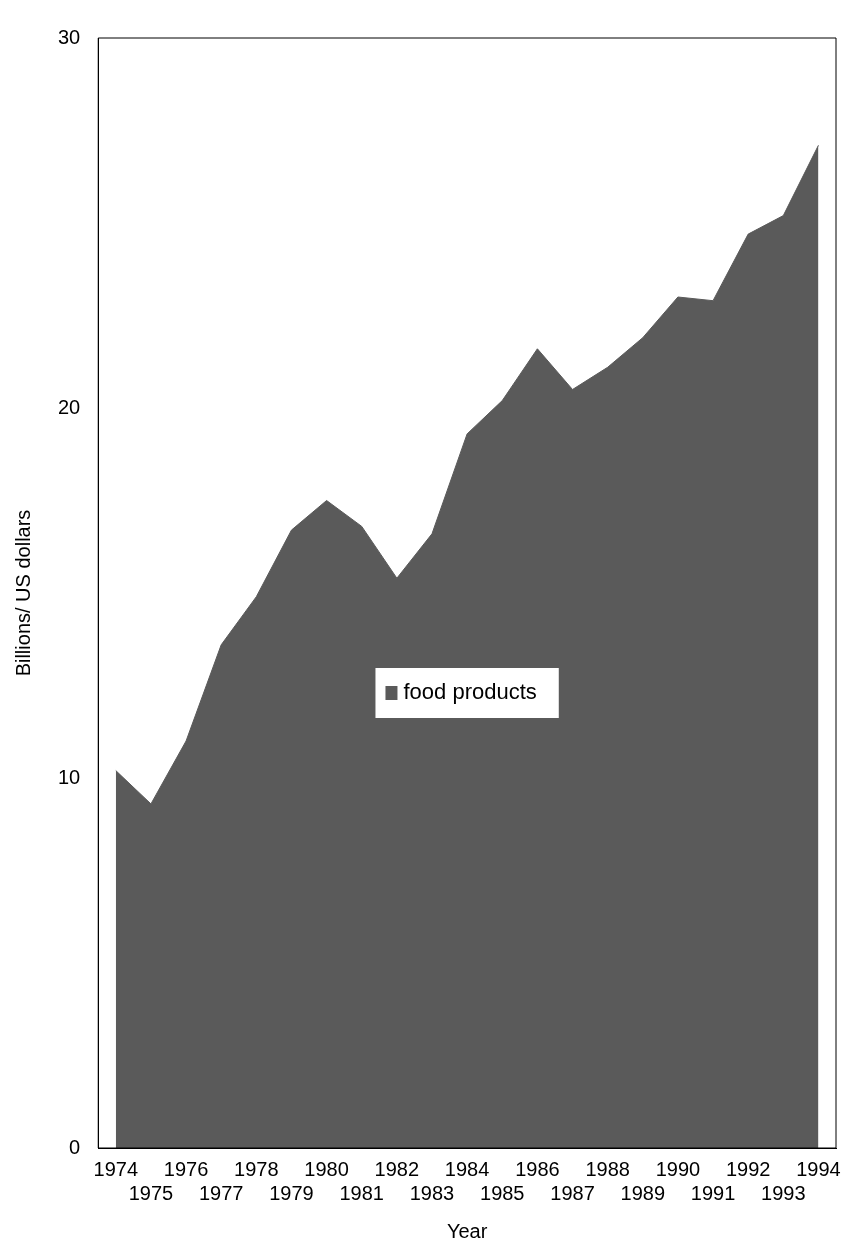 The width and height of the screenshot is (864, 1259). What do you see at coordinates (572, 1192) in the screenshot?
I see `x-tick-label: 1987` at bounding box center [572, 1192].